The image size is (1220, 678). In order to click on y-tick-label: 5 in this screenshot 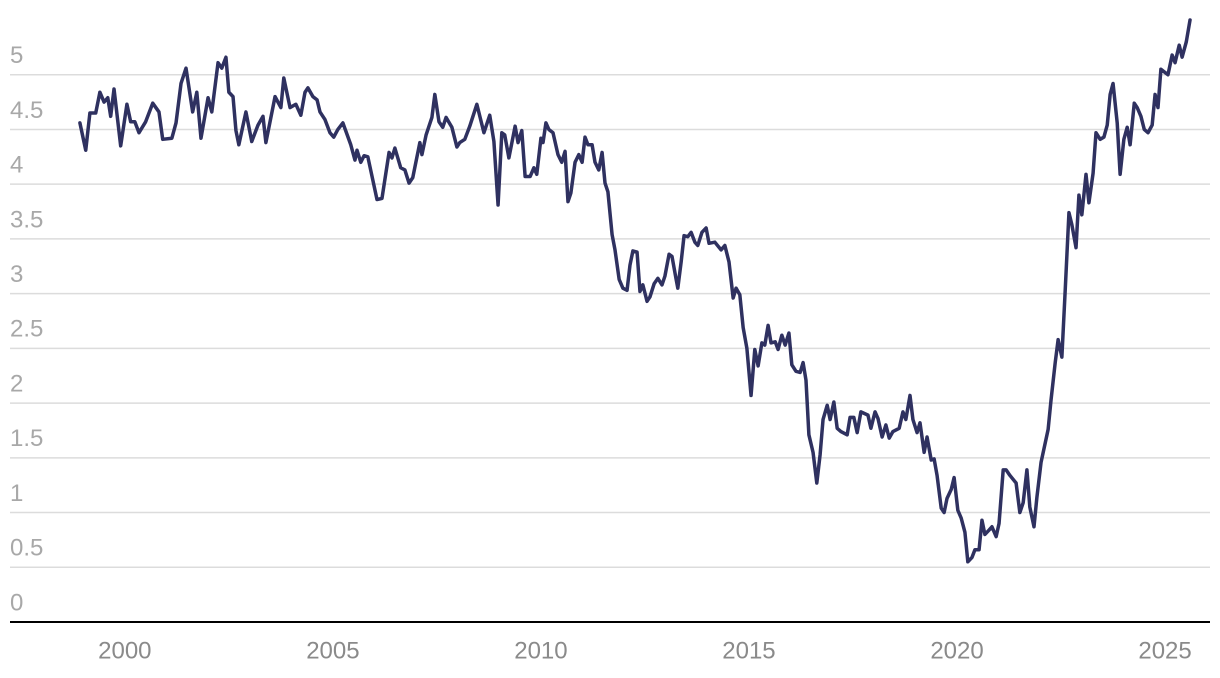, I will do `click(16, 55)`.